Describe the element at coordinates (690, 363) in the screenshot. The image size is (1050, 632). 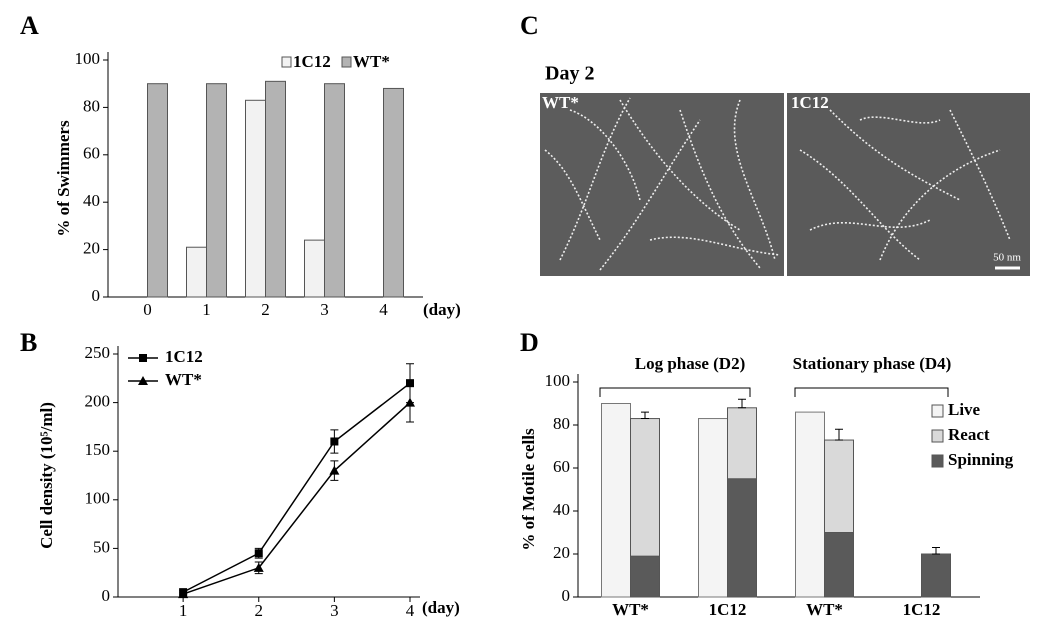
I see `annotation: Log phase (D2)` at that location.